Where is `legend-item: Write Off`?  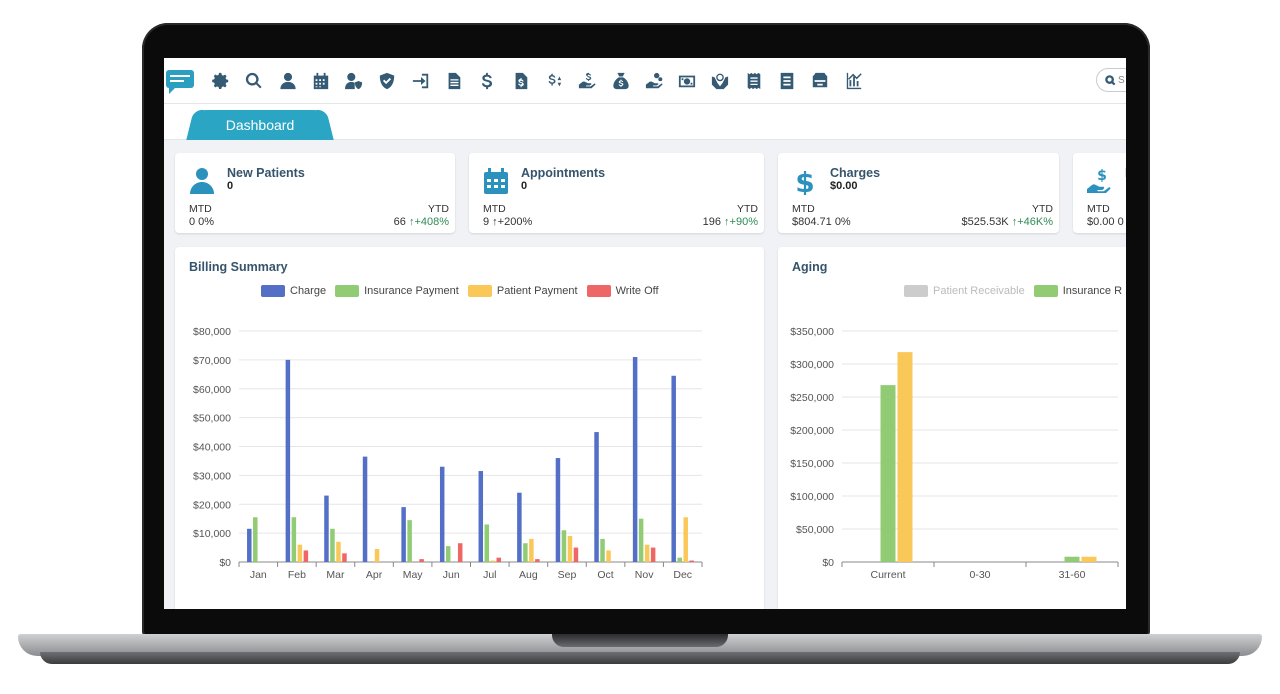 legend-item: Write Off is located at coordinates (622, 291).